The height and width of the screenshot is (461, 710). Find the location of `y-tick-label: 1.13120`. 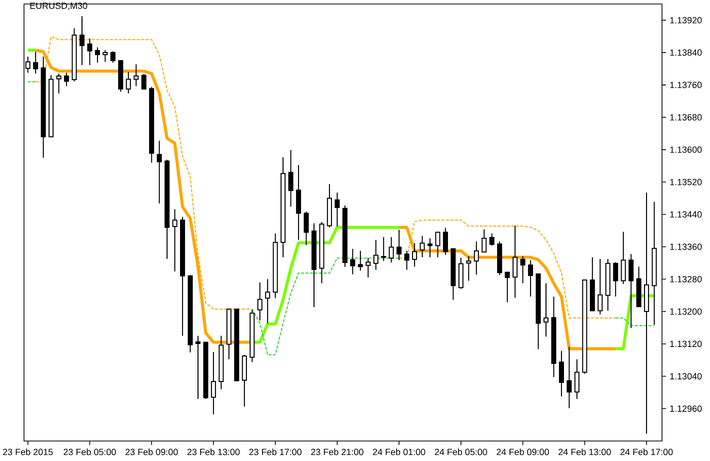

y-tick-label: 1.13120 is located at coordinates (686, 344).